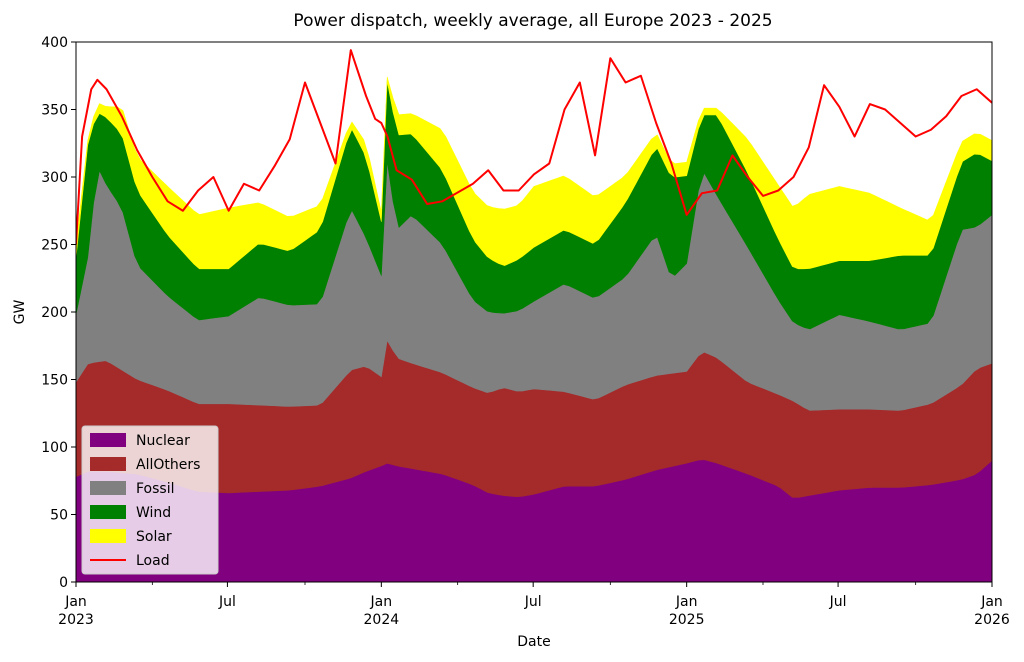  I want to click on y-tick-label: 300, so click(54, 178).